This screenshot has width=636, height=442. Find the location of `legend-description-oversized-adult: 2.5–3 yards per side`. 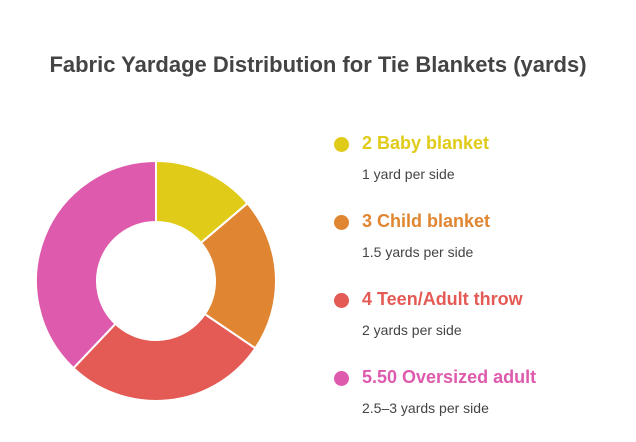

legend-description-oversized-adult: 2.5–3 yards per side is located at coordinates (425, 408).